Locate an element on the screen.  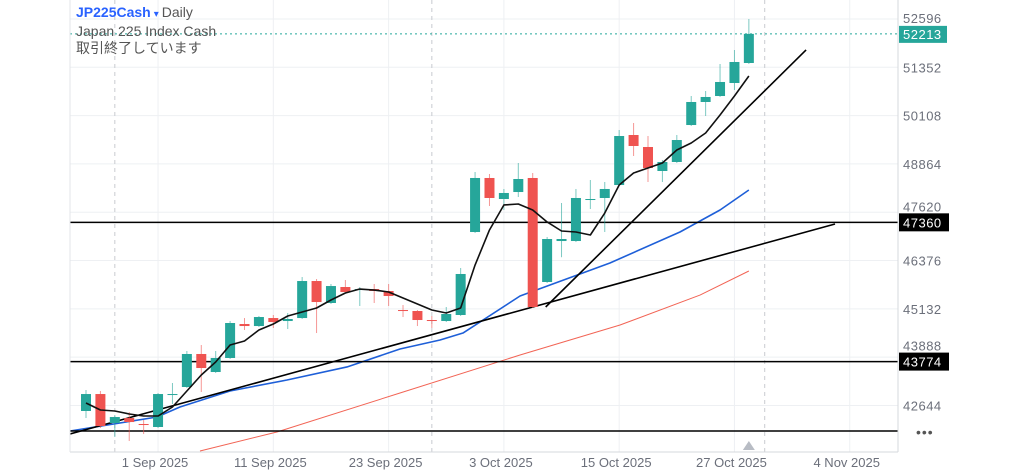
more-options-button: ••• is located at coordinates (925, 432).